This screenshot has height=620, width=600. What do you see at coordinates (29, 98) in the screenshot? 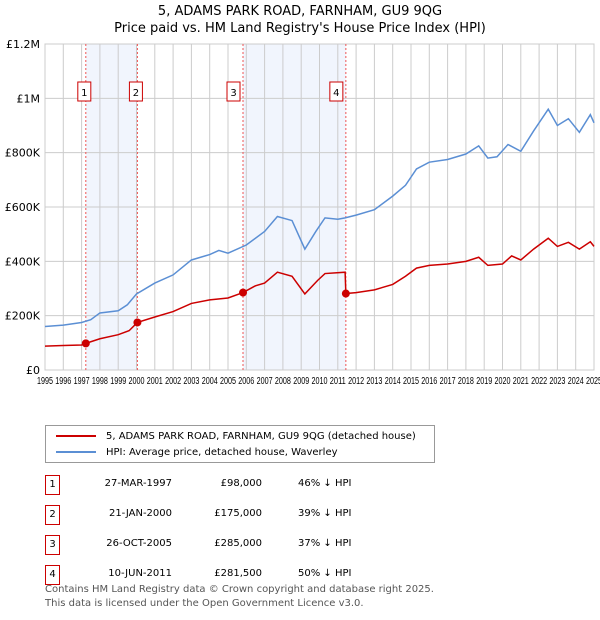
I see `y-tick-label: £1M` at bounding box center [29, 98].